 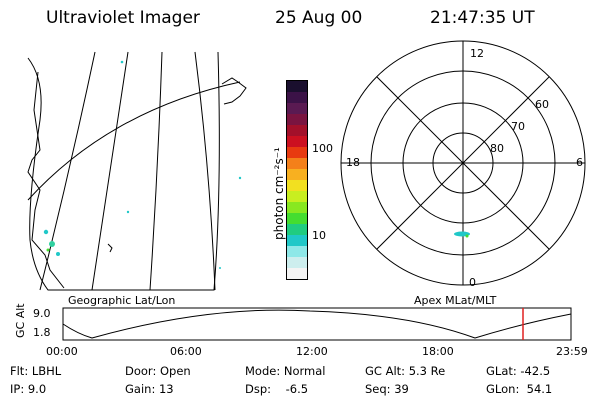 What do you see at coordinates (472, 282) in the screenshot?
I see `mlt-label-0: 0` at bounding box center [472, 282].